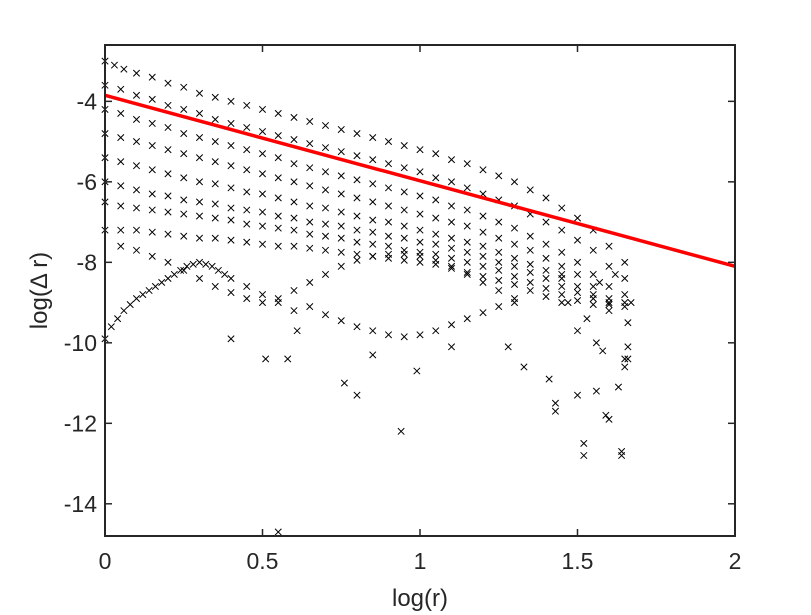 This screenshot has width=811, height=615. I want to click on x-tick-label: 1, so click(420, 561).